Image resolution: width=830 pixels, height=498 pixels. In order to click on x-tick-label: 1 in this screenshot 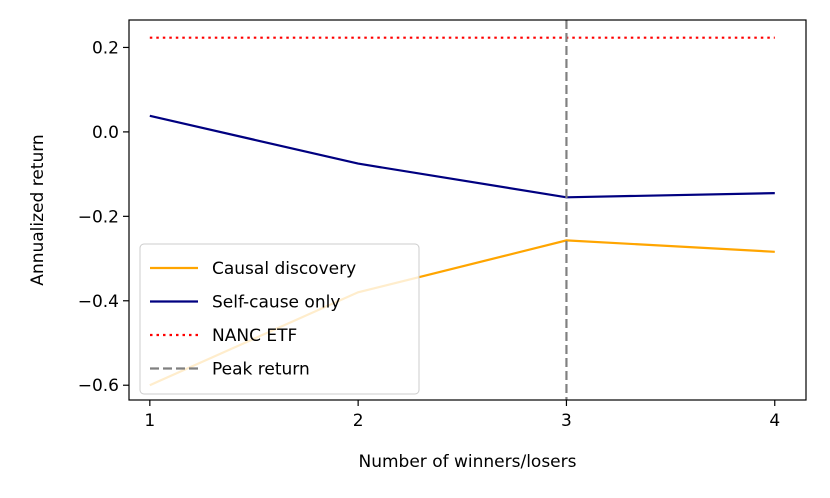, I will do `click(149, 421)`.